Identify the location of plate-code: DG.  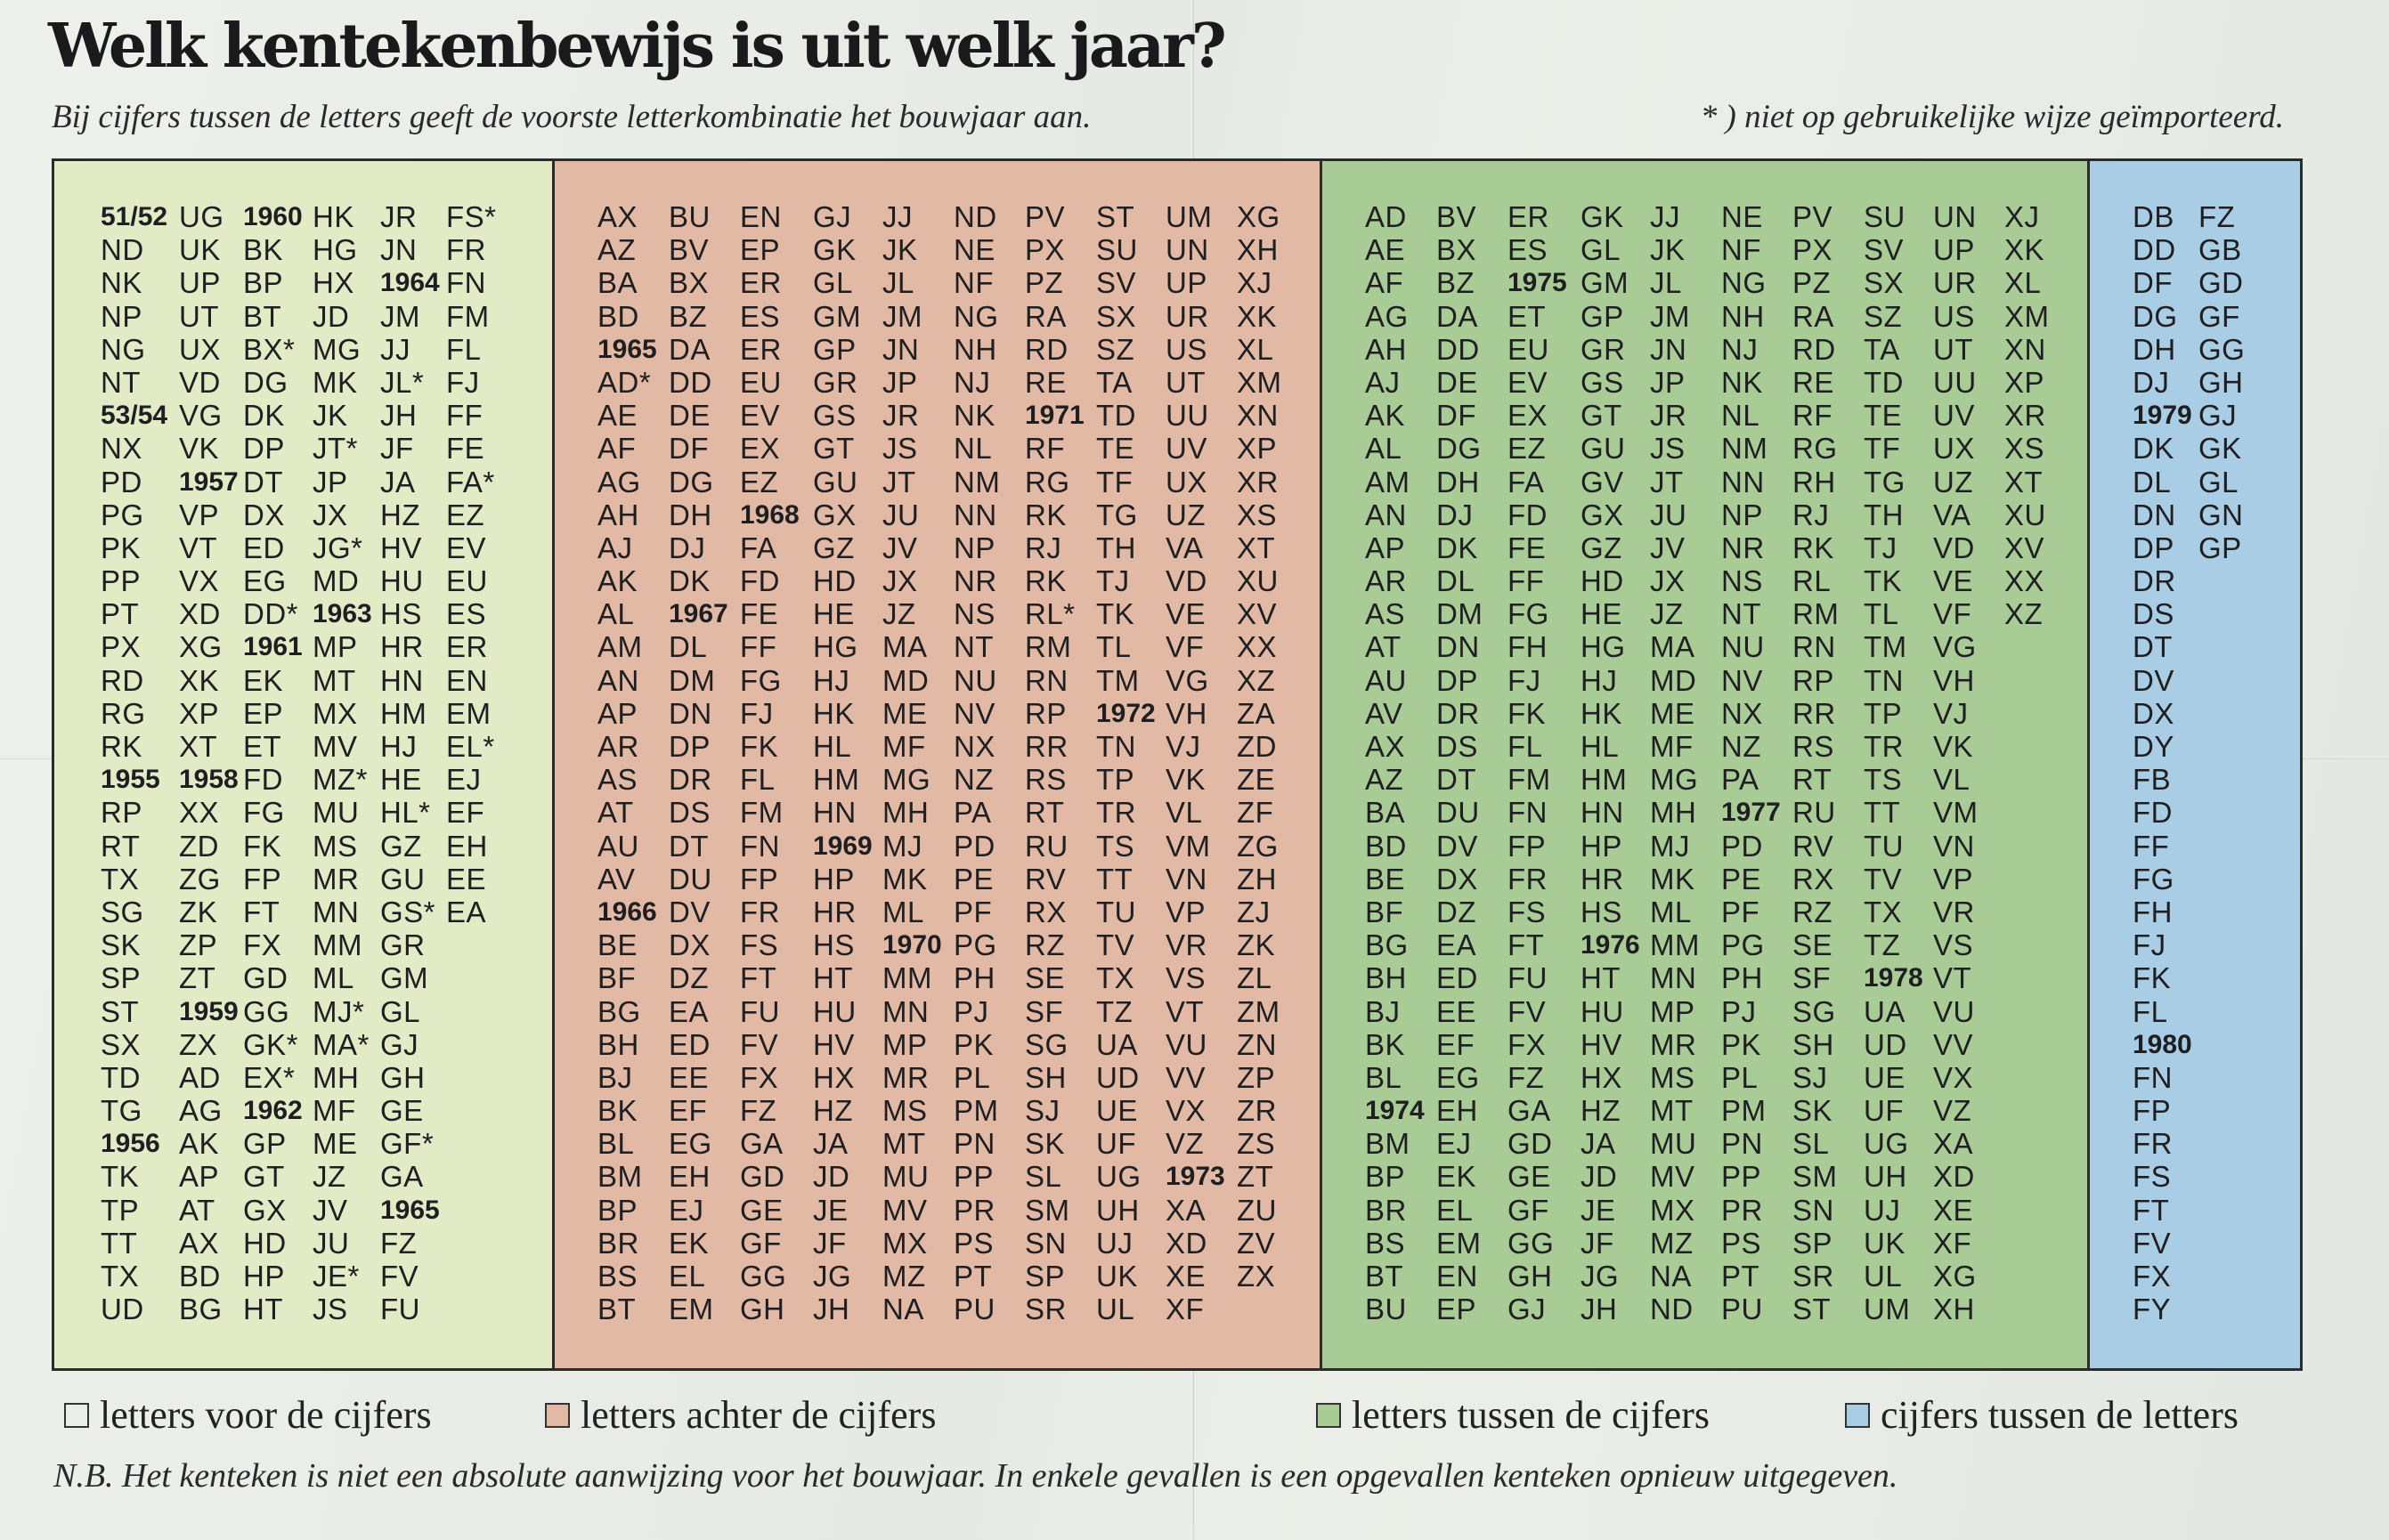
(691, 482).